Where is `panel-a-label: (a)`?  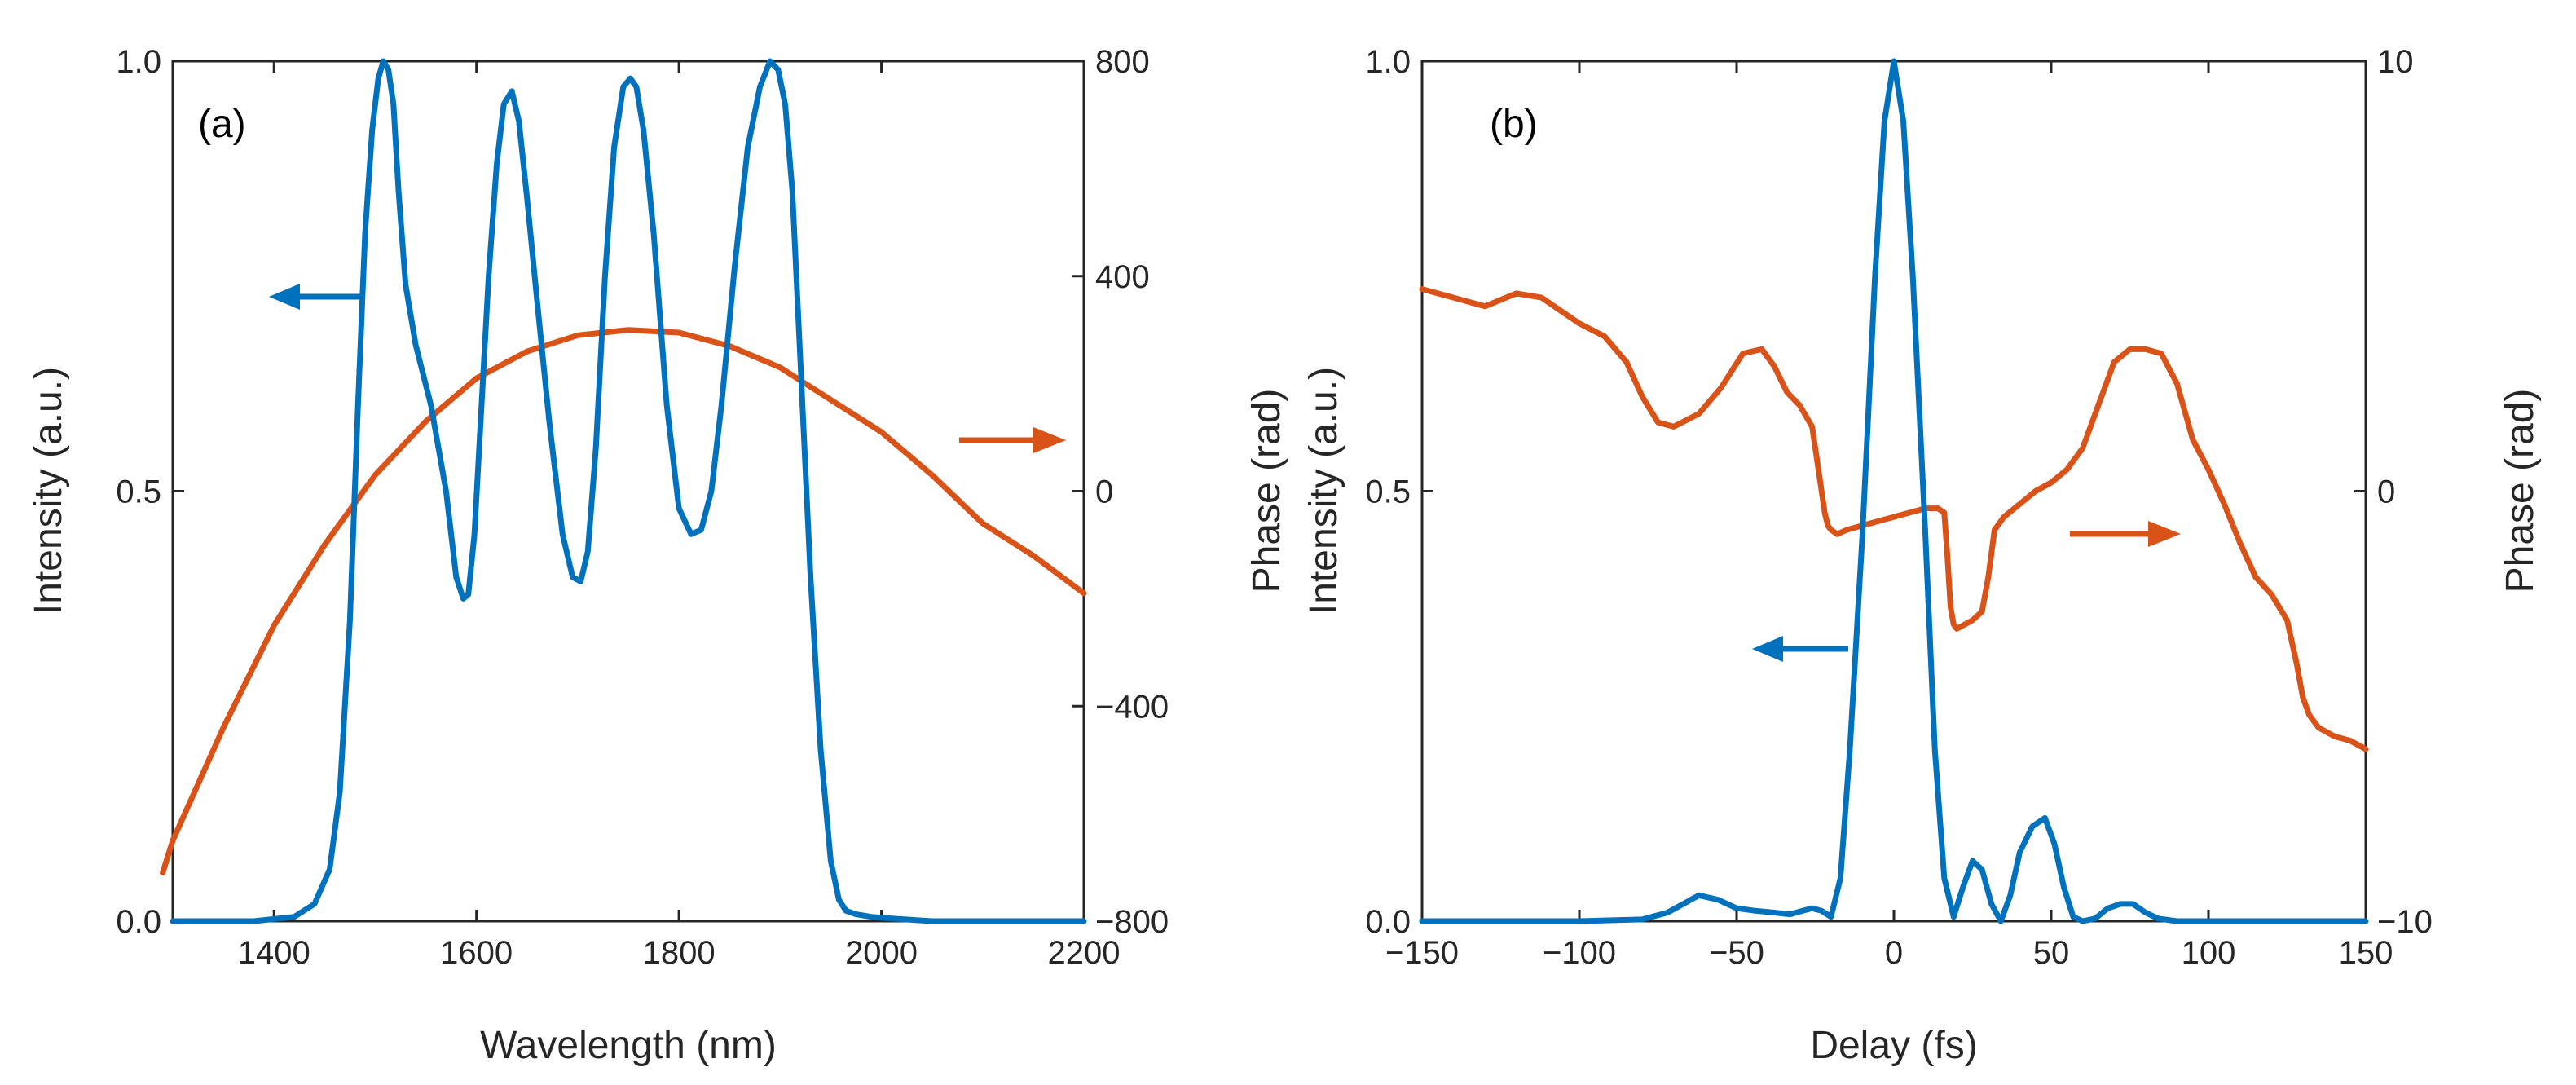 panel-a-label: (a) is located at coordinates (222, 125).